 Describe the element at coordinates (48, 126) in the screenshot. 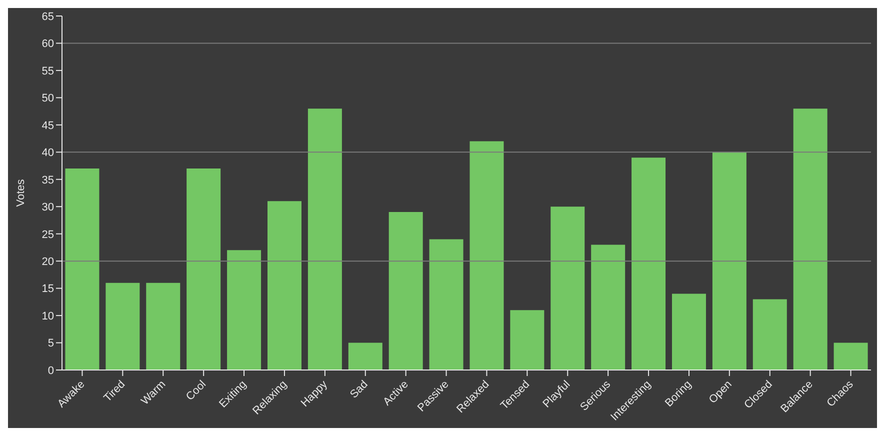

I see `y-tick-label: 45` at that location.